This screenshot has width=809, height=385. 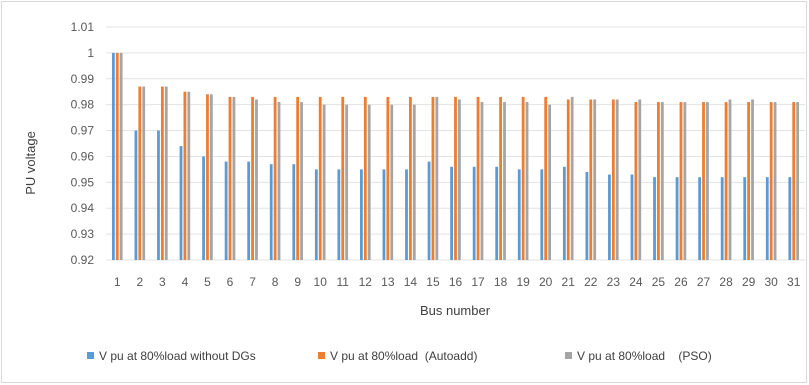 I want to click on x-tick-label: 8, so click(x=275, y=282).